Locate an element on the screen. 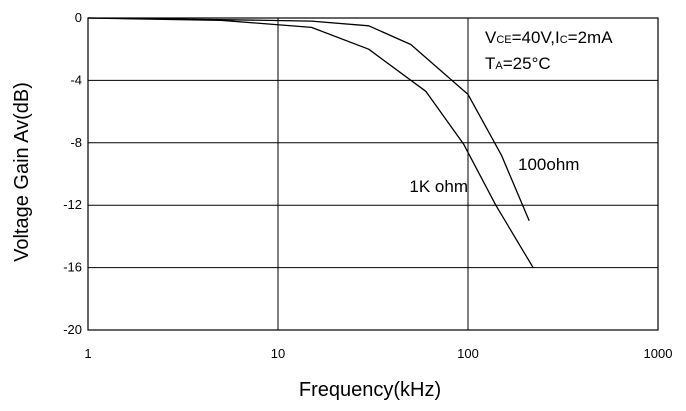 The width and height of the screenshot is (686, 411). y-tick-labels: 0 -4 -8 -12 -16 -20 is located at coordinates (72, 173).